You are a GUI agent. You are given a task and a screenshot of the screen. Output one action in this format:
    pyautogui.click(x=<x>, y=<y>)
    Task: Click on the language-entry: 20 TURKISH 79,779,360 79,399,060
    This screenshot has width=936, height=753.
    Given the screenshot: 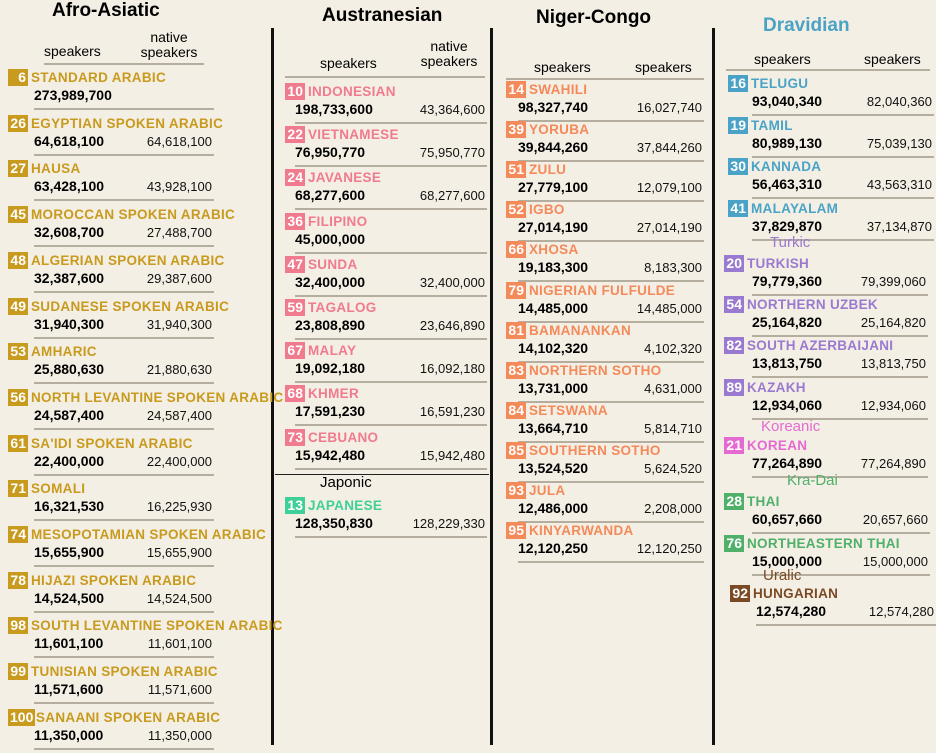 What is the action you would take?
    pyautogui.click(x=826, y=277)
    